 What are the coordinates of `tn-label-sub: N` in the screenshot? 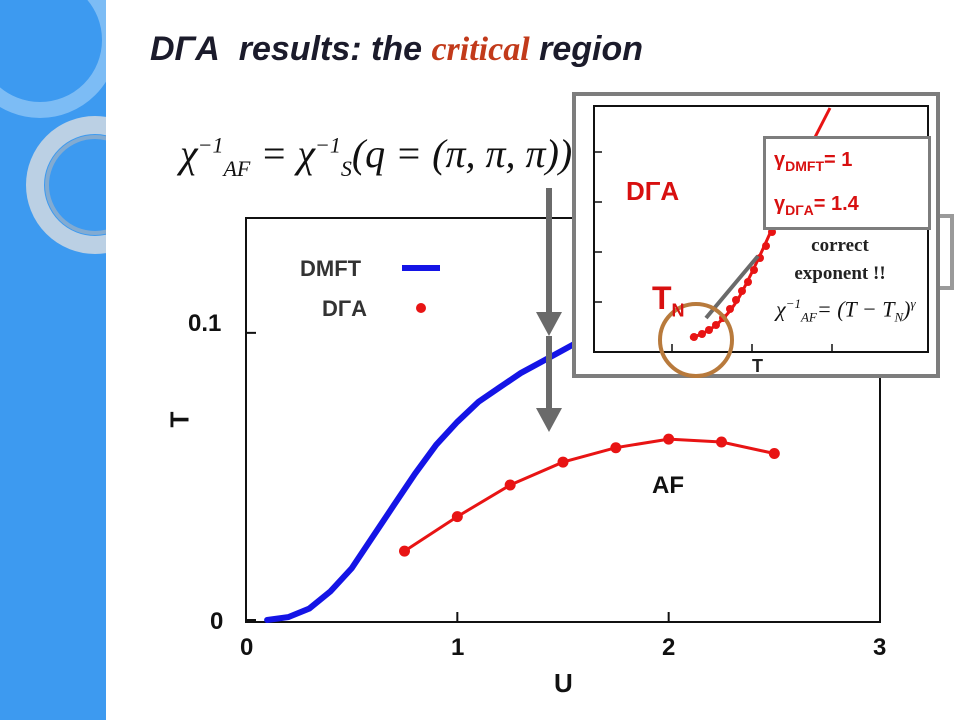 It's located at (678, 310).